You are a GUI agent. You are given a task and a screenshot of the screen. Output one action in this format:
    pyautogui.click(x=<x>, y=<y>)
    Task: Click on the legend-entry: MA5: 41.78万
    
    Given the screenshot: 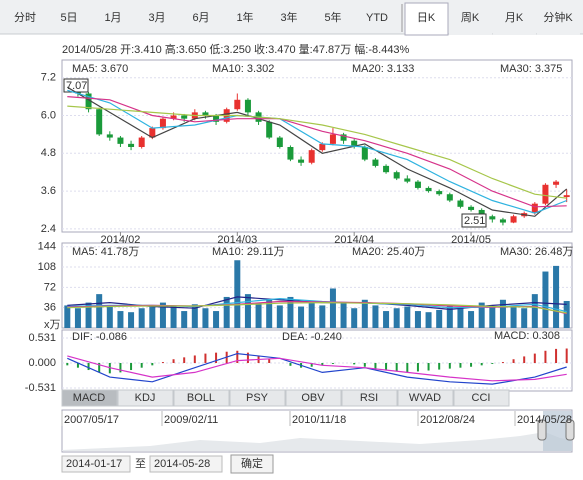 What is the action you would take?
    pyautogui.click(x=105, y=252)
    